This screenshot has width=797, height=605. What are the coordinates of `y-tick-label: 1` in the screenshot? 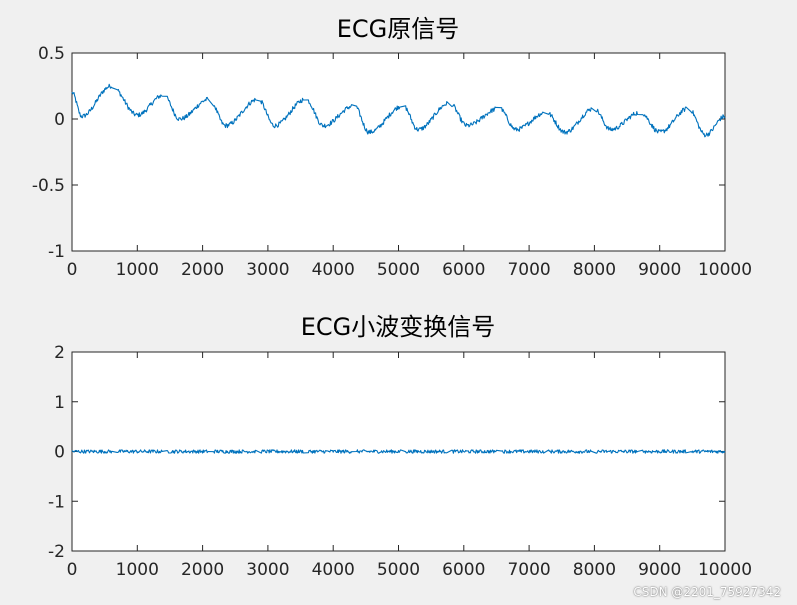 It's located at (59, 403).